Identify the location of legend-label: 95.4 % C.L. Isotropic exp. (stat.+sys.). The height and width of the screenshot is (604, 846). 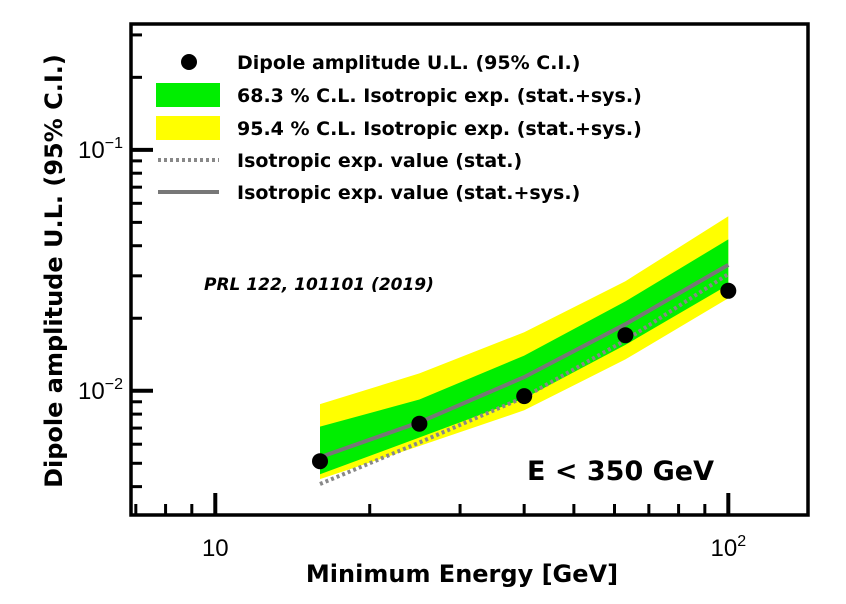
(439, 129).